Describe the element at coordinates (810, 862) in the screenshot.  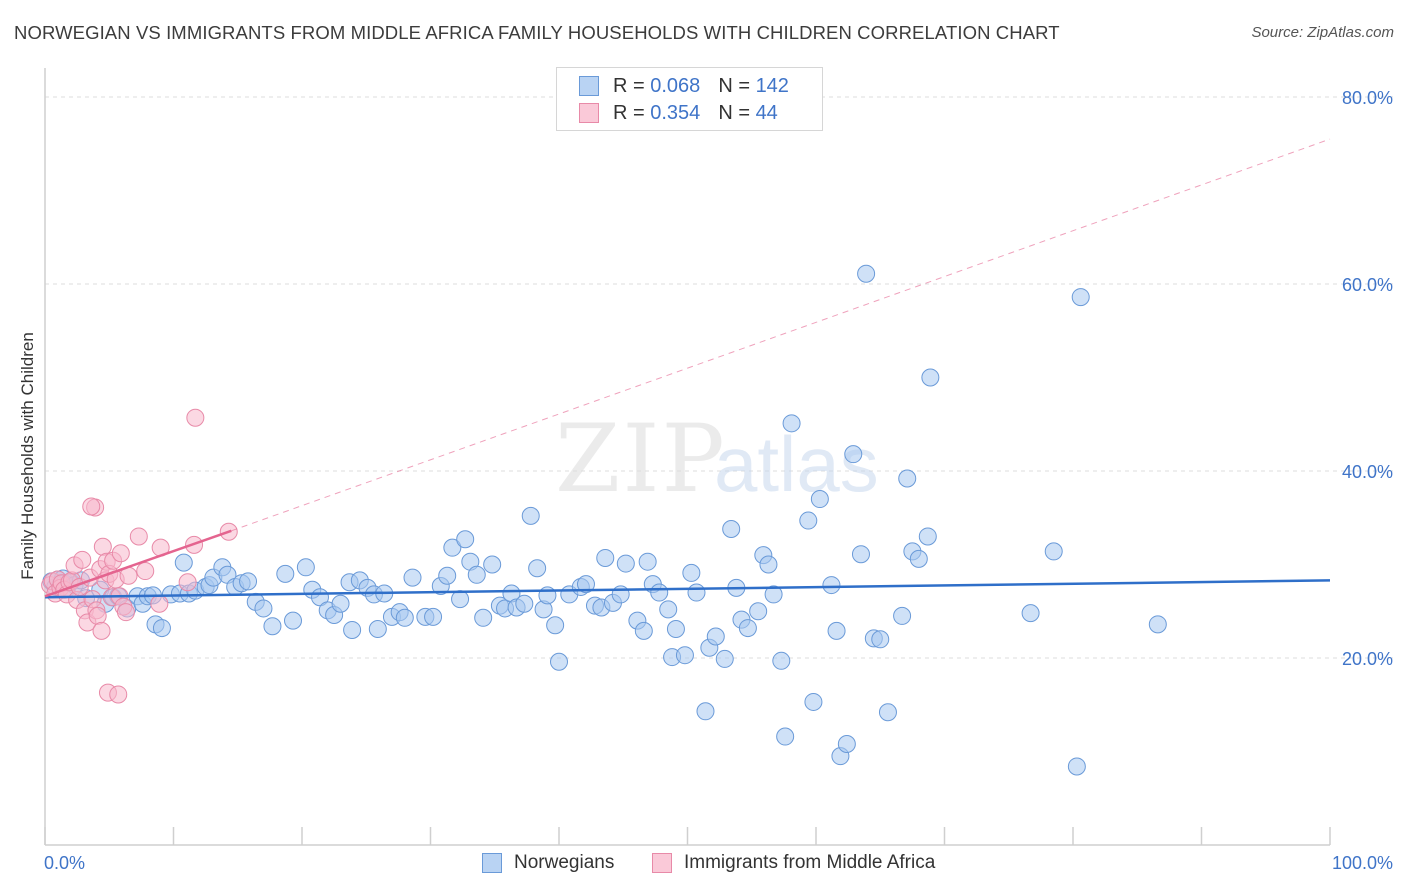
I see `bottom-legend-label: Immigrants from Middle Africa` at that location.